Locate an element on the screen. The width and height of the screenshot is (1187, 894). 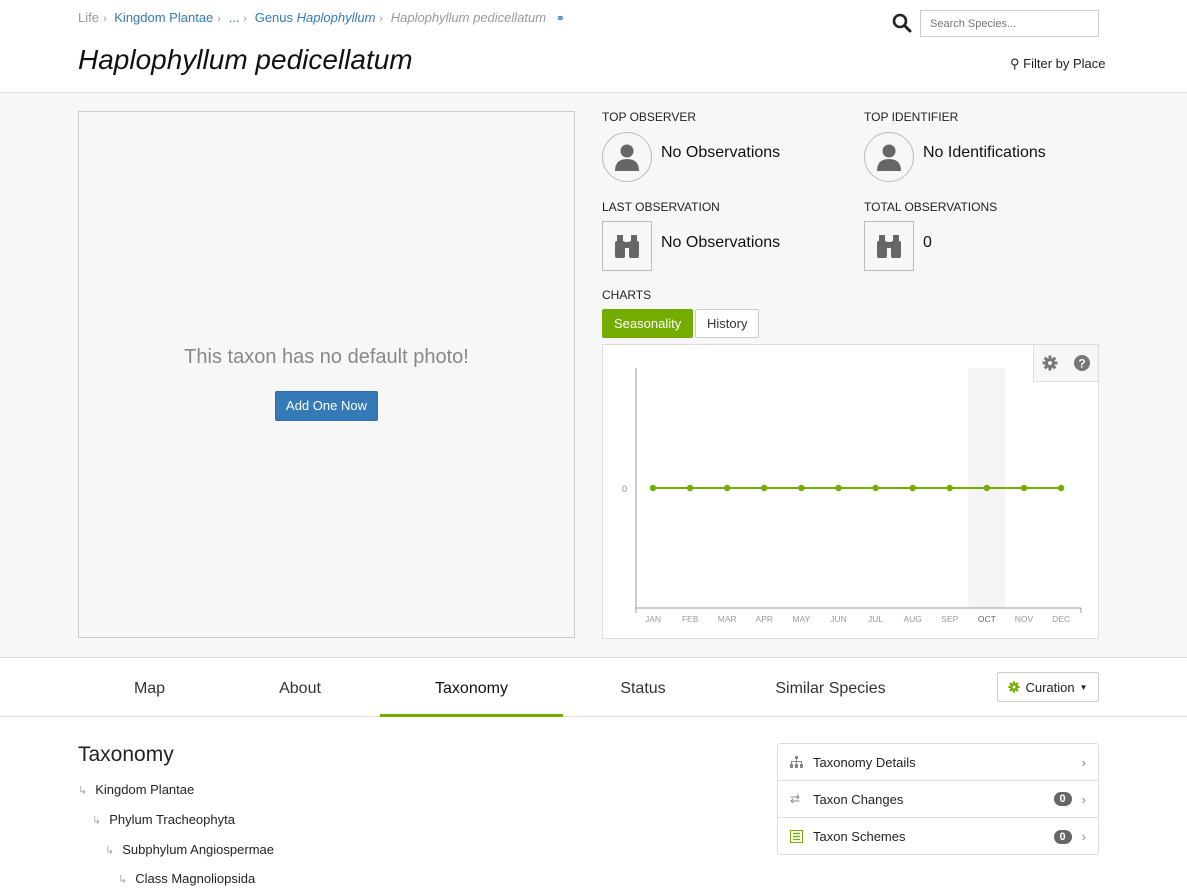
last-observation-value: No Observations is located at coordinates (721, 242).